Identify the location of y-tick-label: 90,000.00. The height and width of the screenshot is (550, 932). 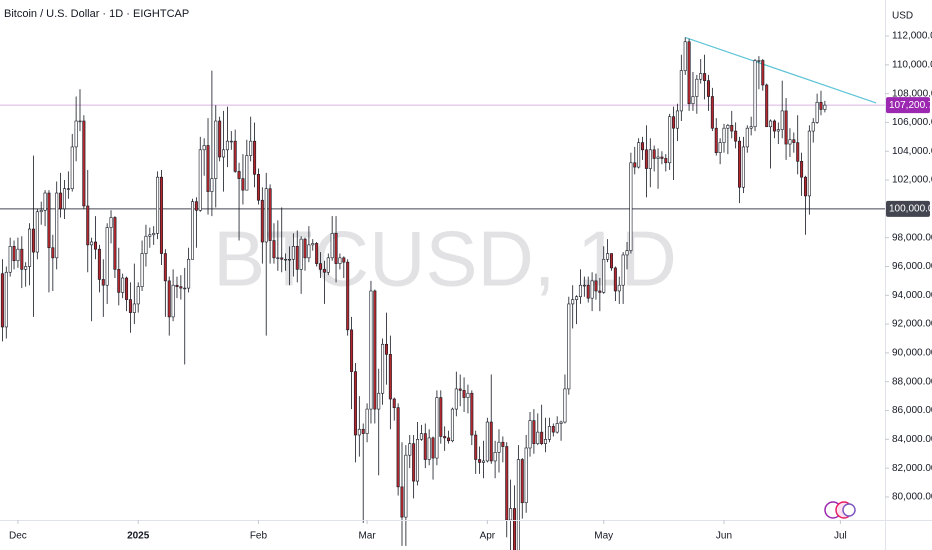
(912, 353).